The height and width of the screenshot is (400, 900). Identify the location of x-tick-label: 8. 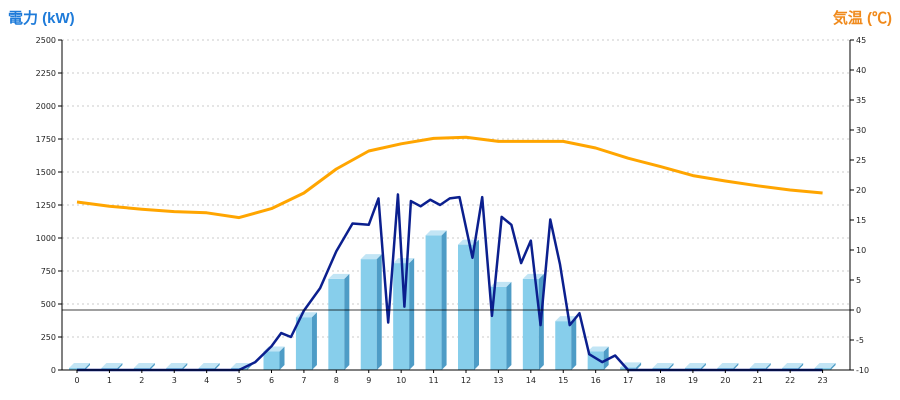
(336, 380).